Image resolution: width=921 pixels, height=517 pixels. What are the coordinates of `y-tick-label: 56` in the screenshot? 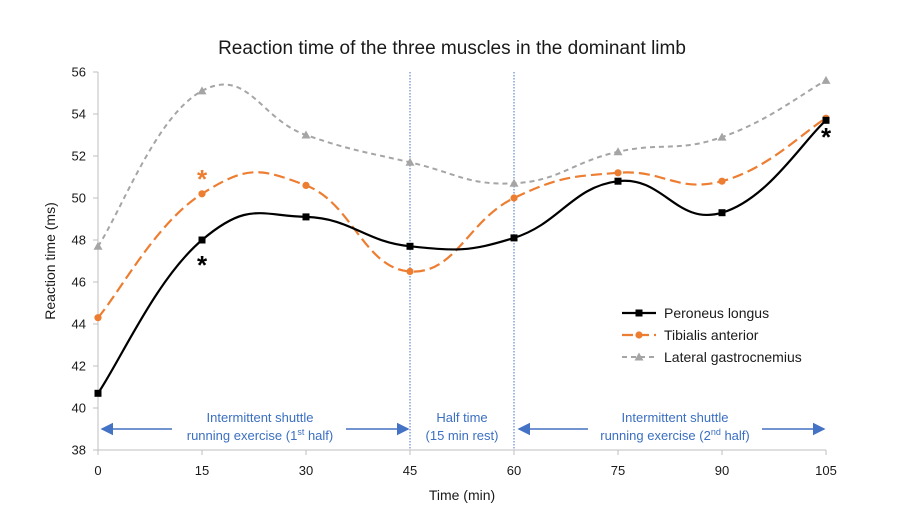 It's located at (79, 72).